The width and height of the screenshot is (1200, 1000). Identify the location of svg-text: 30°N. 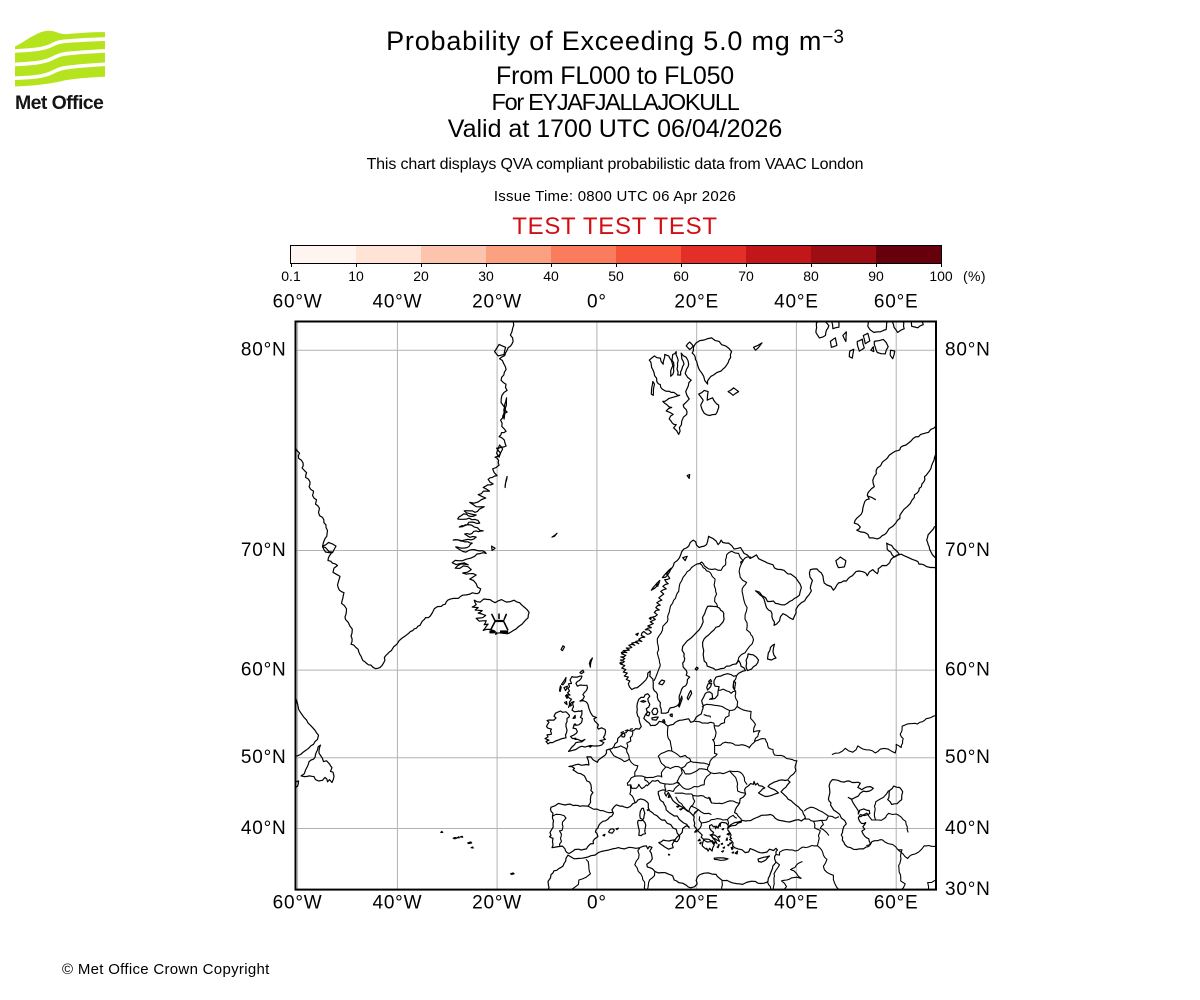
(968, 889).